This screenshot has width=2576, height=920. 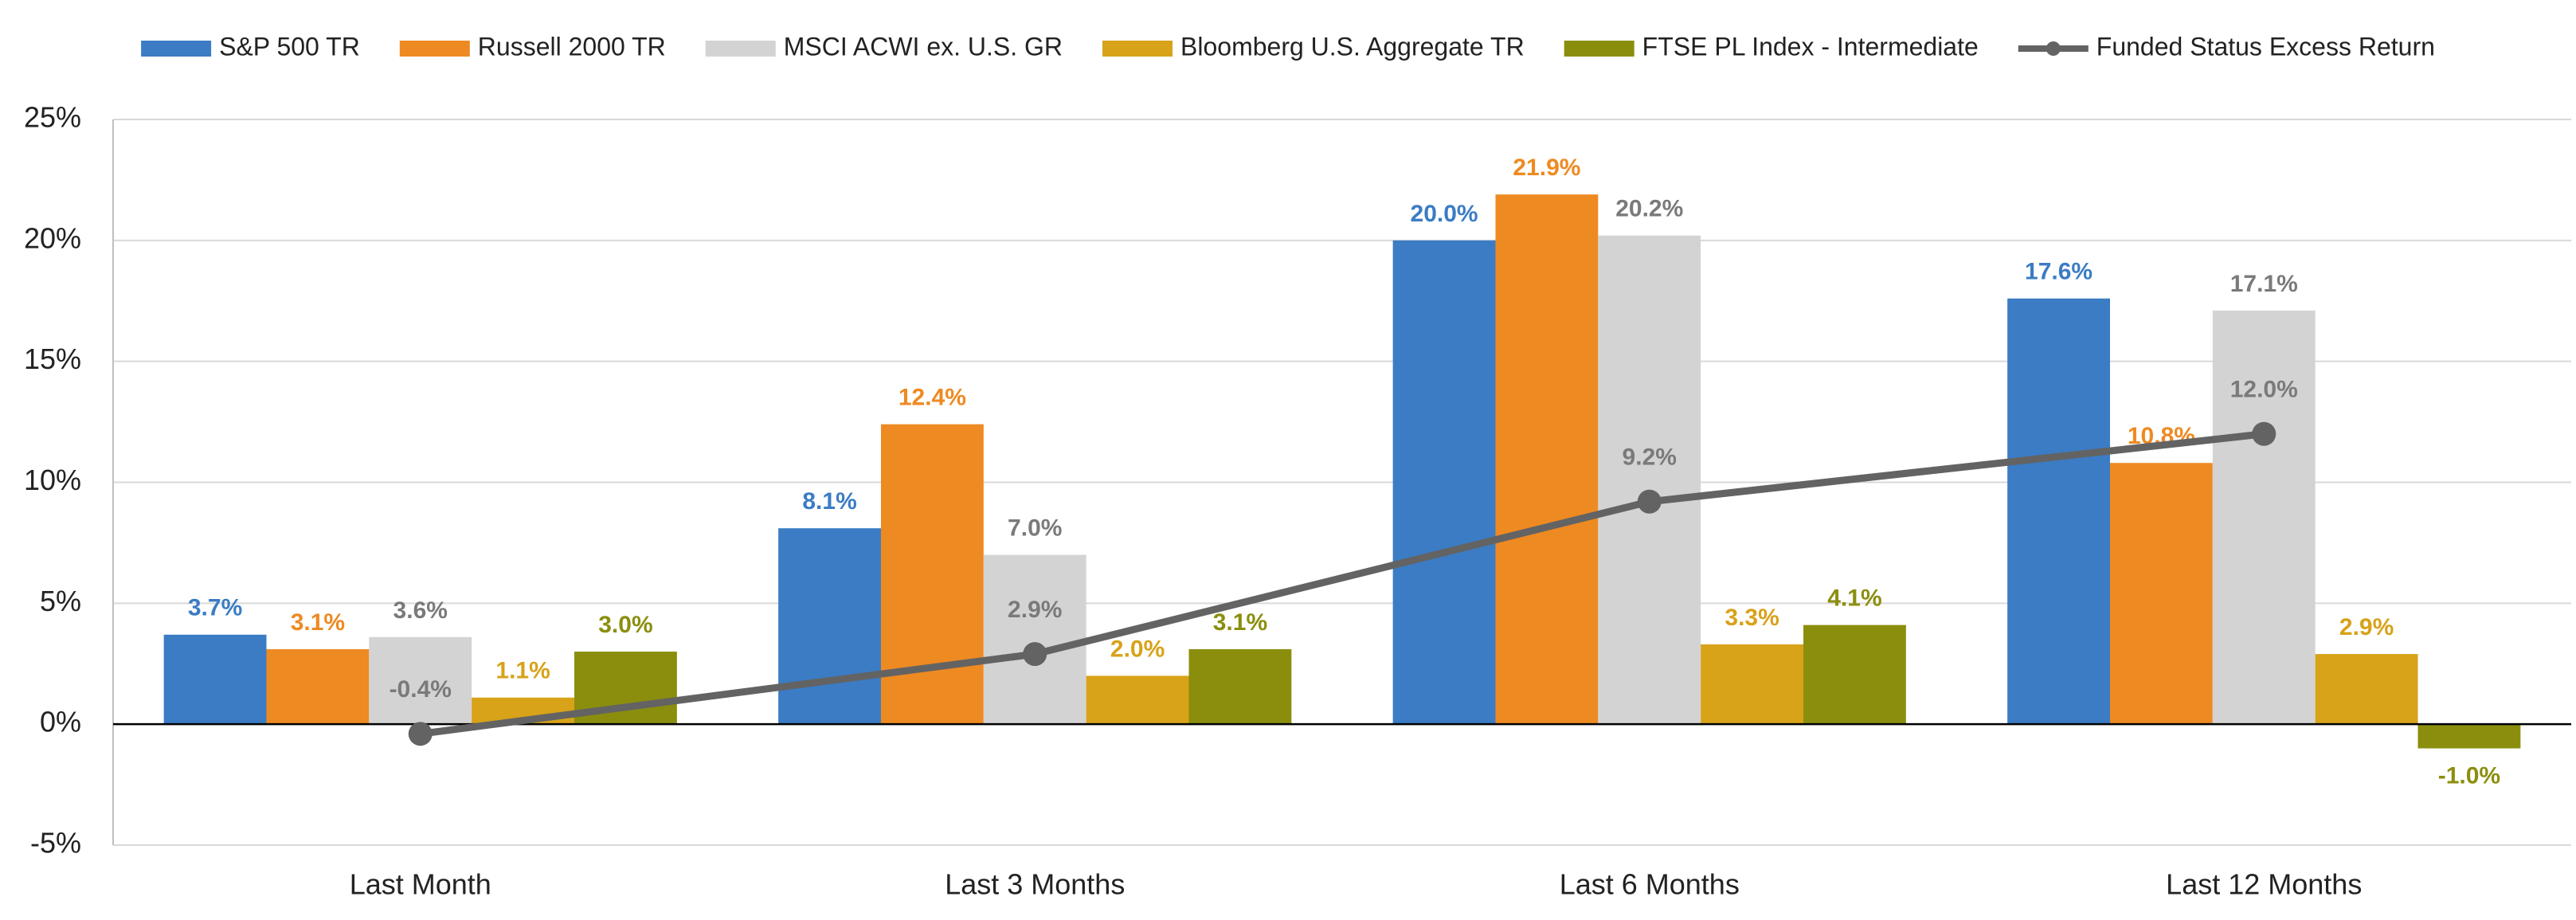 I want to click on y-tick-label: 5%, so click(x=60, y=601).